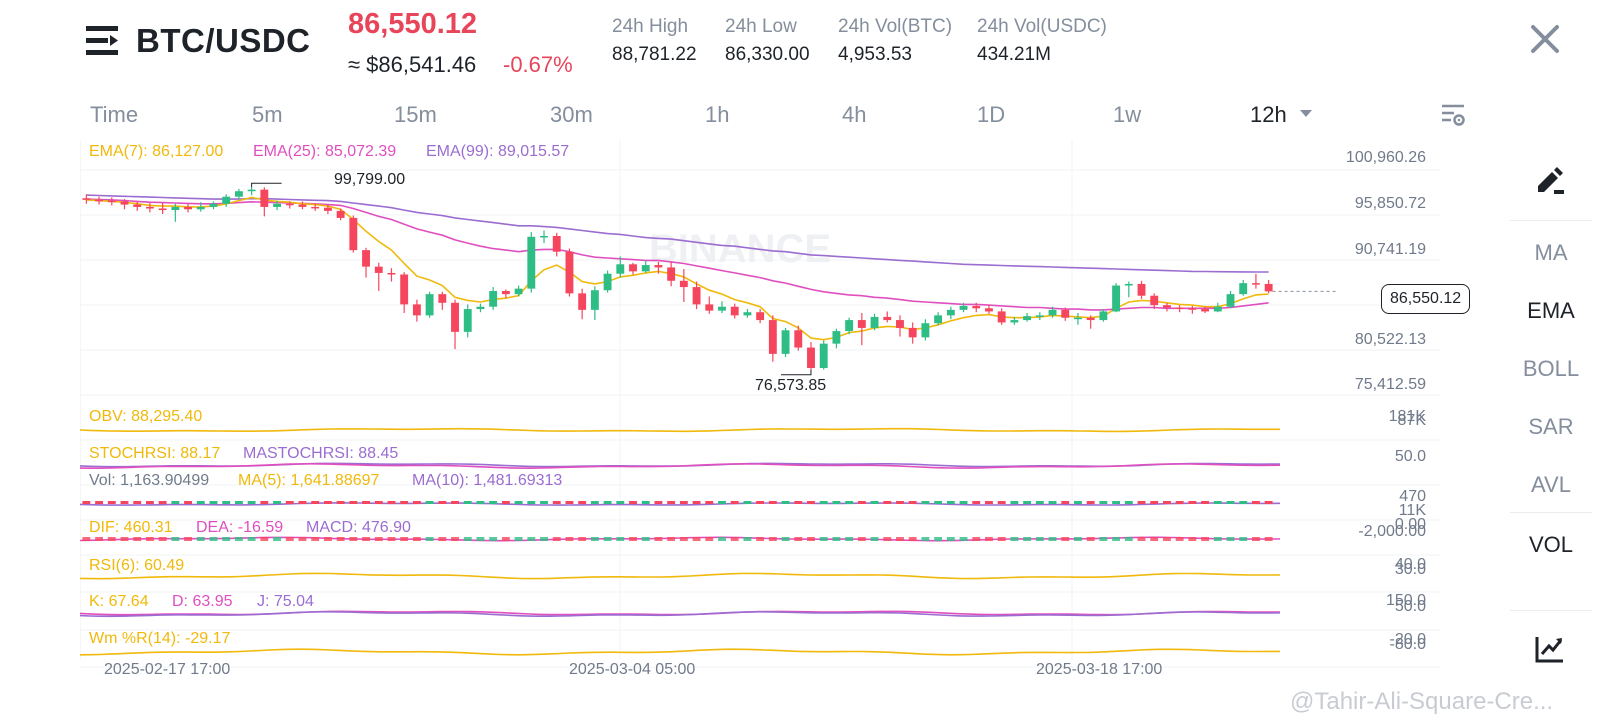 The image size is (1612, 720). I want to click on tab-1w: 1w, so click(1127, 114).